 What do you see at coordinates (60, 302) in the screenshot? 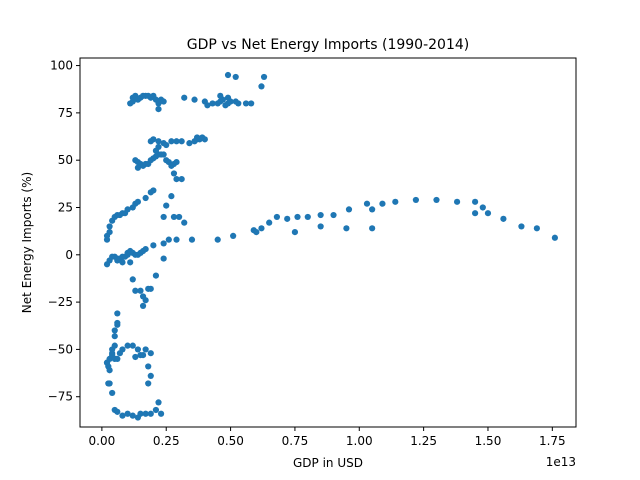
I see `y-tick-label: −25` at bounding box center [60, 302].